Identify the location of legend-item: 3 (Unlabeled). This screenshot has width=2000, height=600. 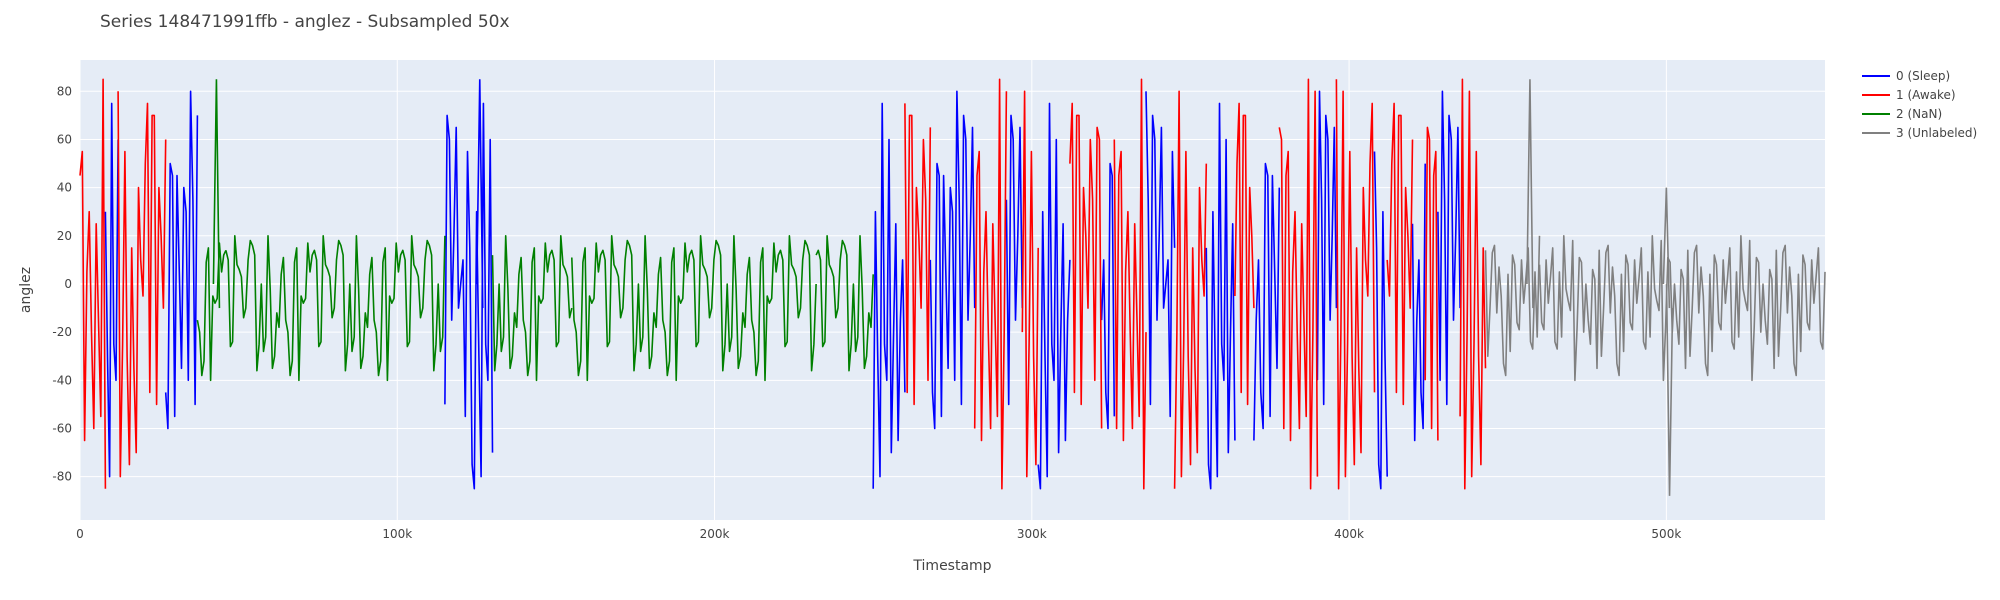
(1919, 132).